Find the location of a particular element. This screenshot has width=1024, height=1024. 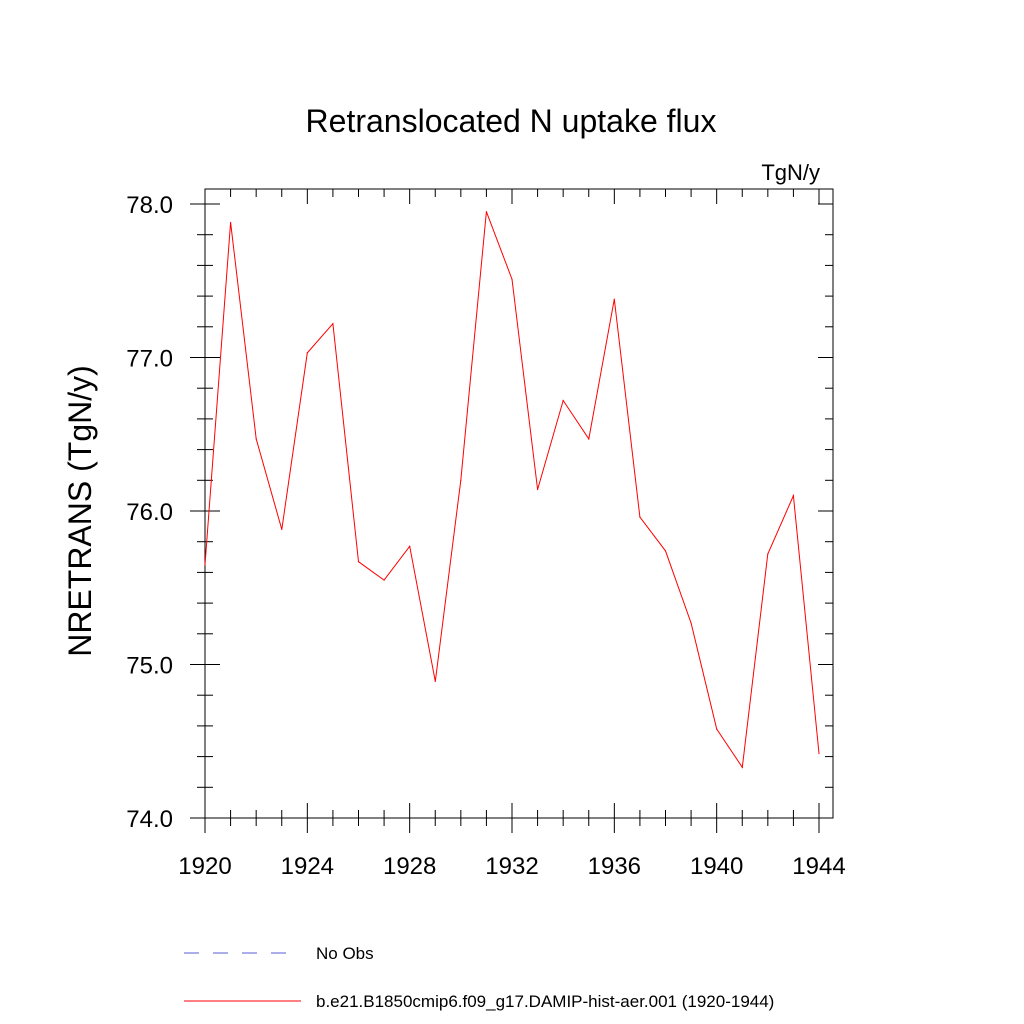

y-tick-label: 76.0 is located at coordinates (149, 512).